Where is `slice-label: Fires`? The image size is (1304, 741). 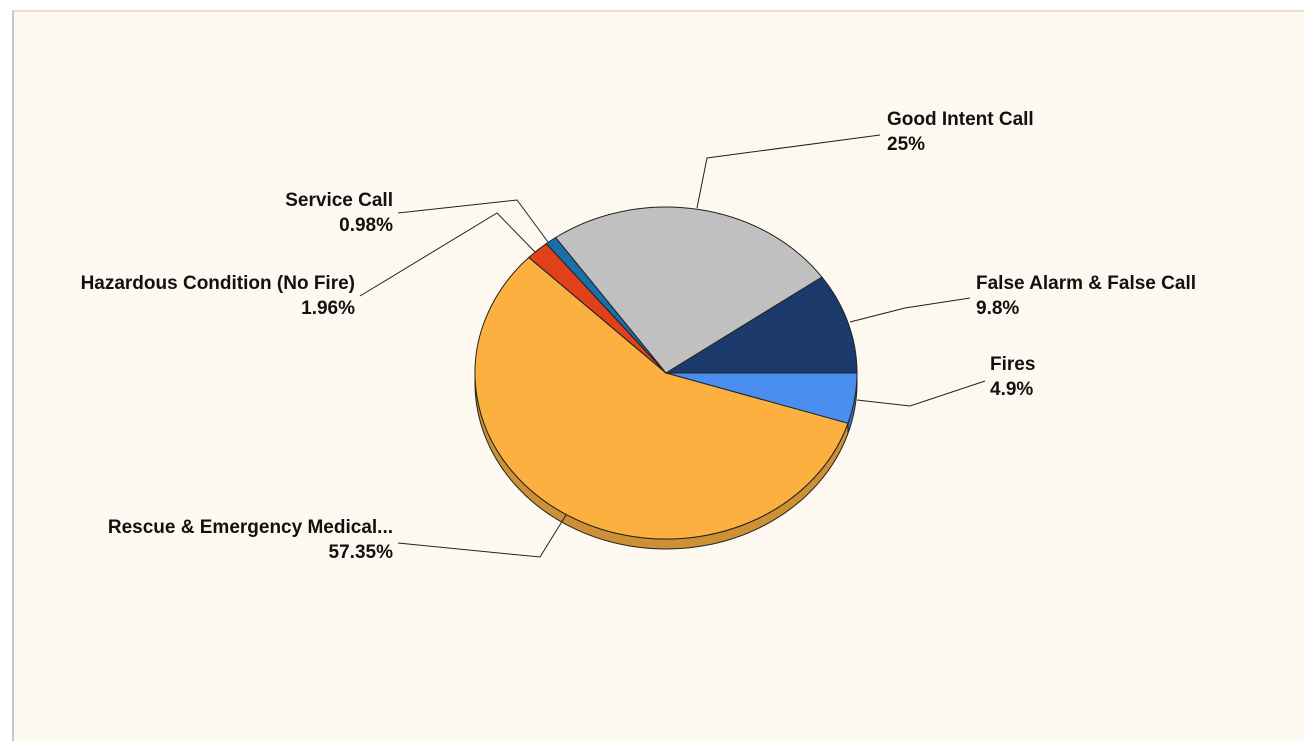 slice-label: Fires is located at coordinates (1012, 364).